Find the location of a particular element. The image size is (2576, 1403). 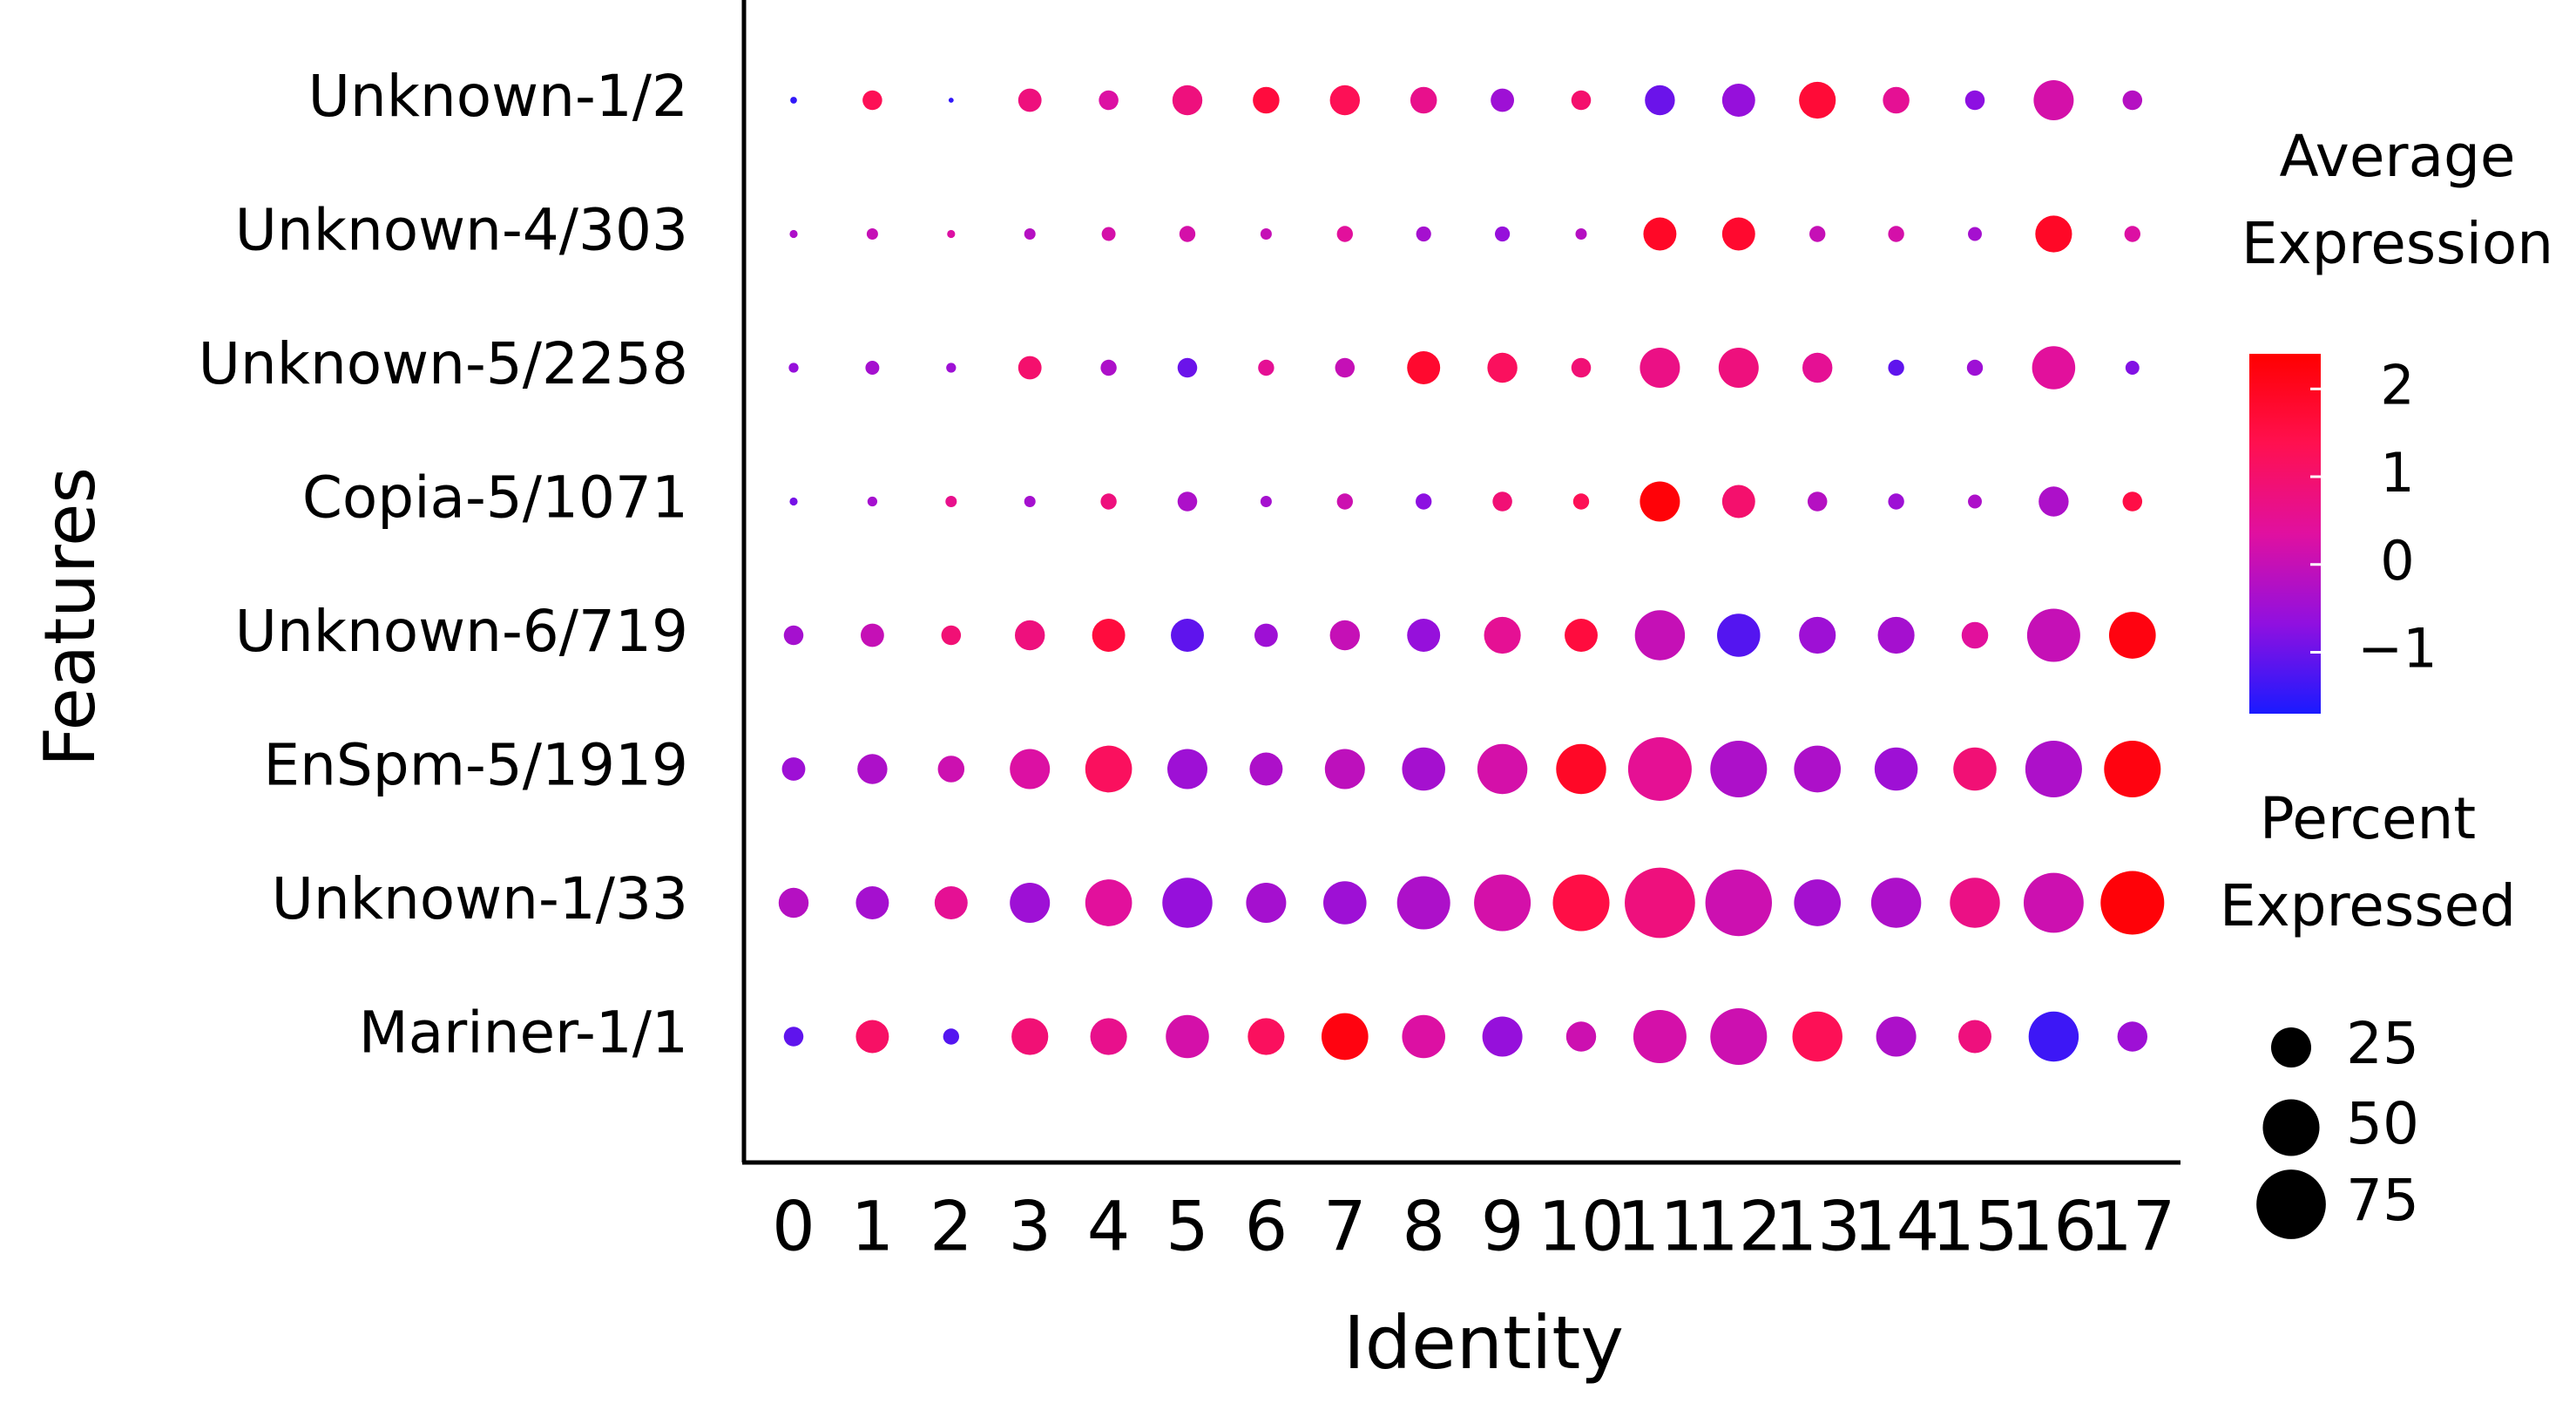

x-tick-label: 14 is located at coordinates (1896, 1227).